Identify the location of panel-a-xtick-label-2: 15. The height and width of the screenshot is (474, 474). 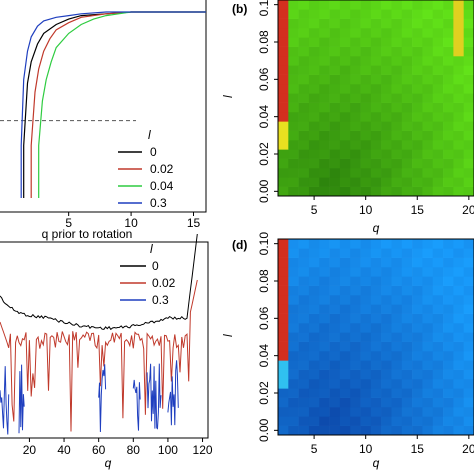
(194, 223).